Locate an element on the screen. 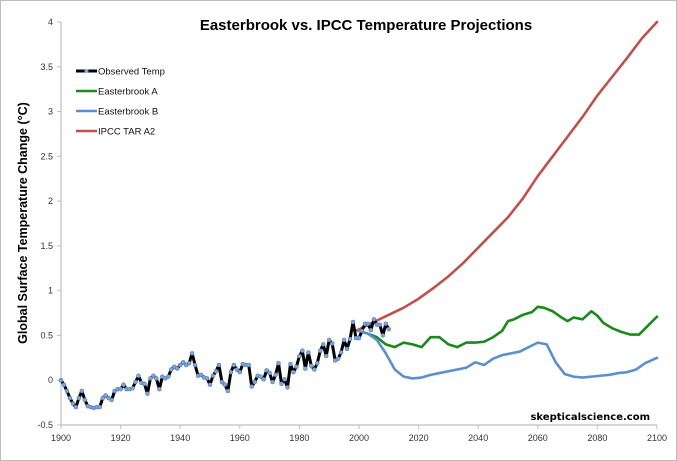 The width and height of the screenshot is (677, 461). legend-label-easterbrook-a: Easterbrook A is located at coordinates (128, 92).